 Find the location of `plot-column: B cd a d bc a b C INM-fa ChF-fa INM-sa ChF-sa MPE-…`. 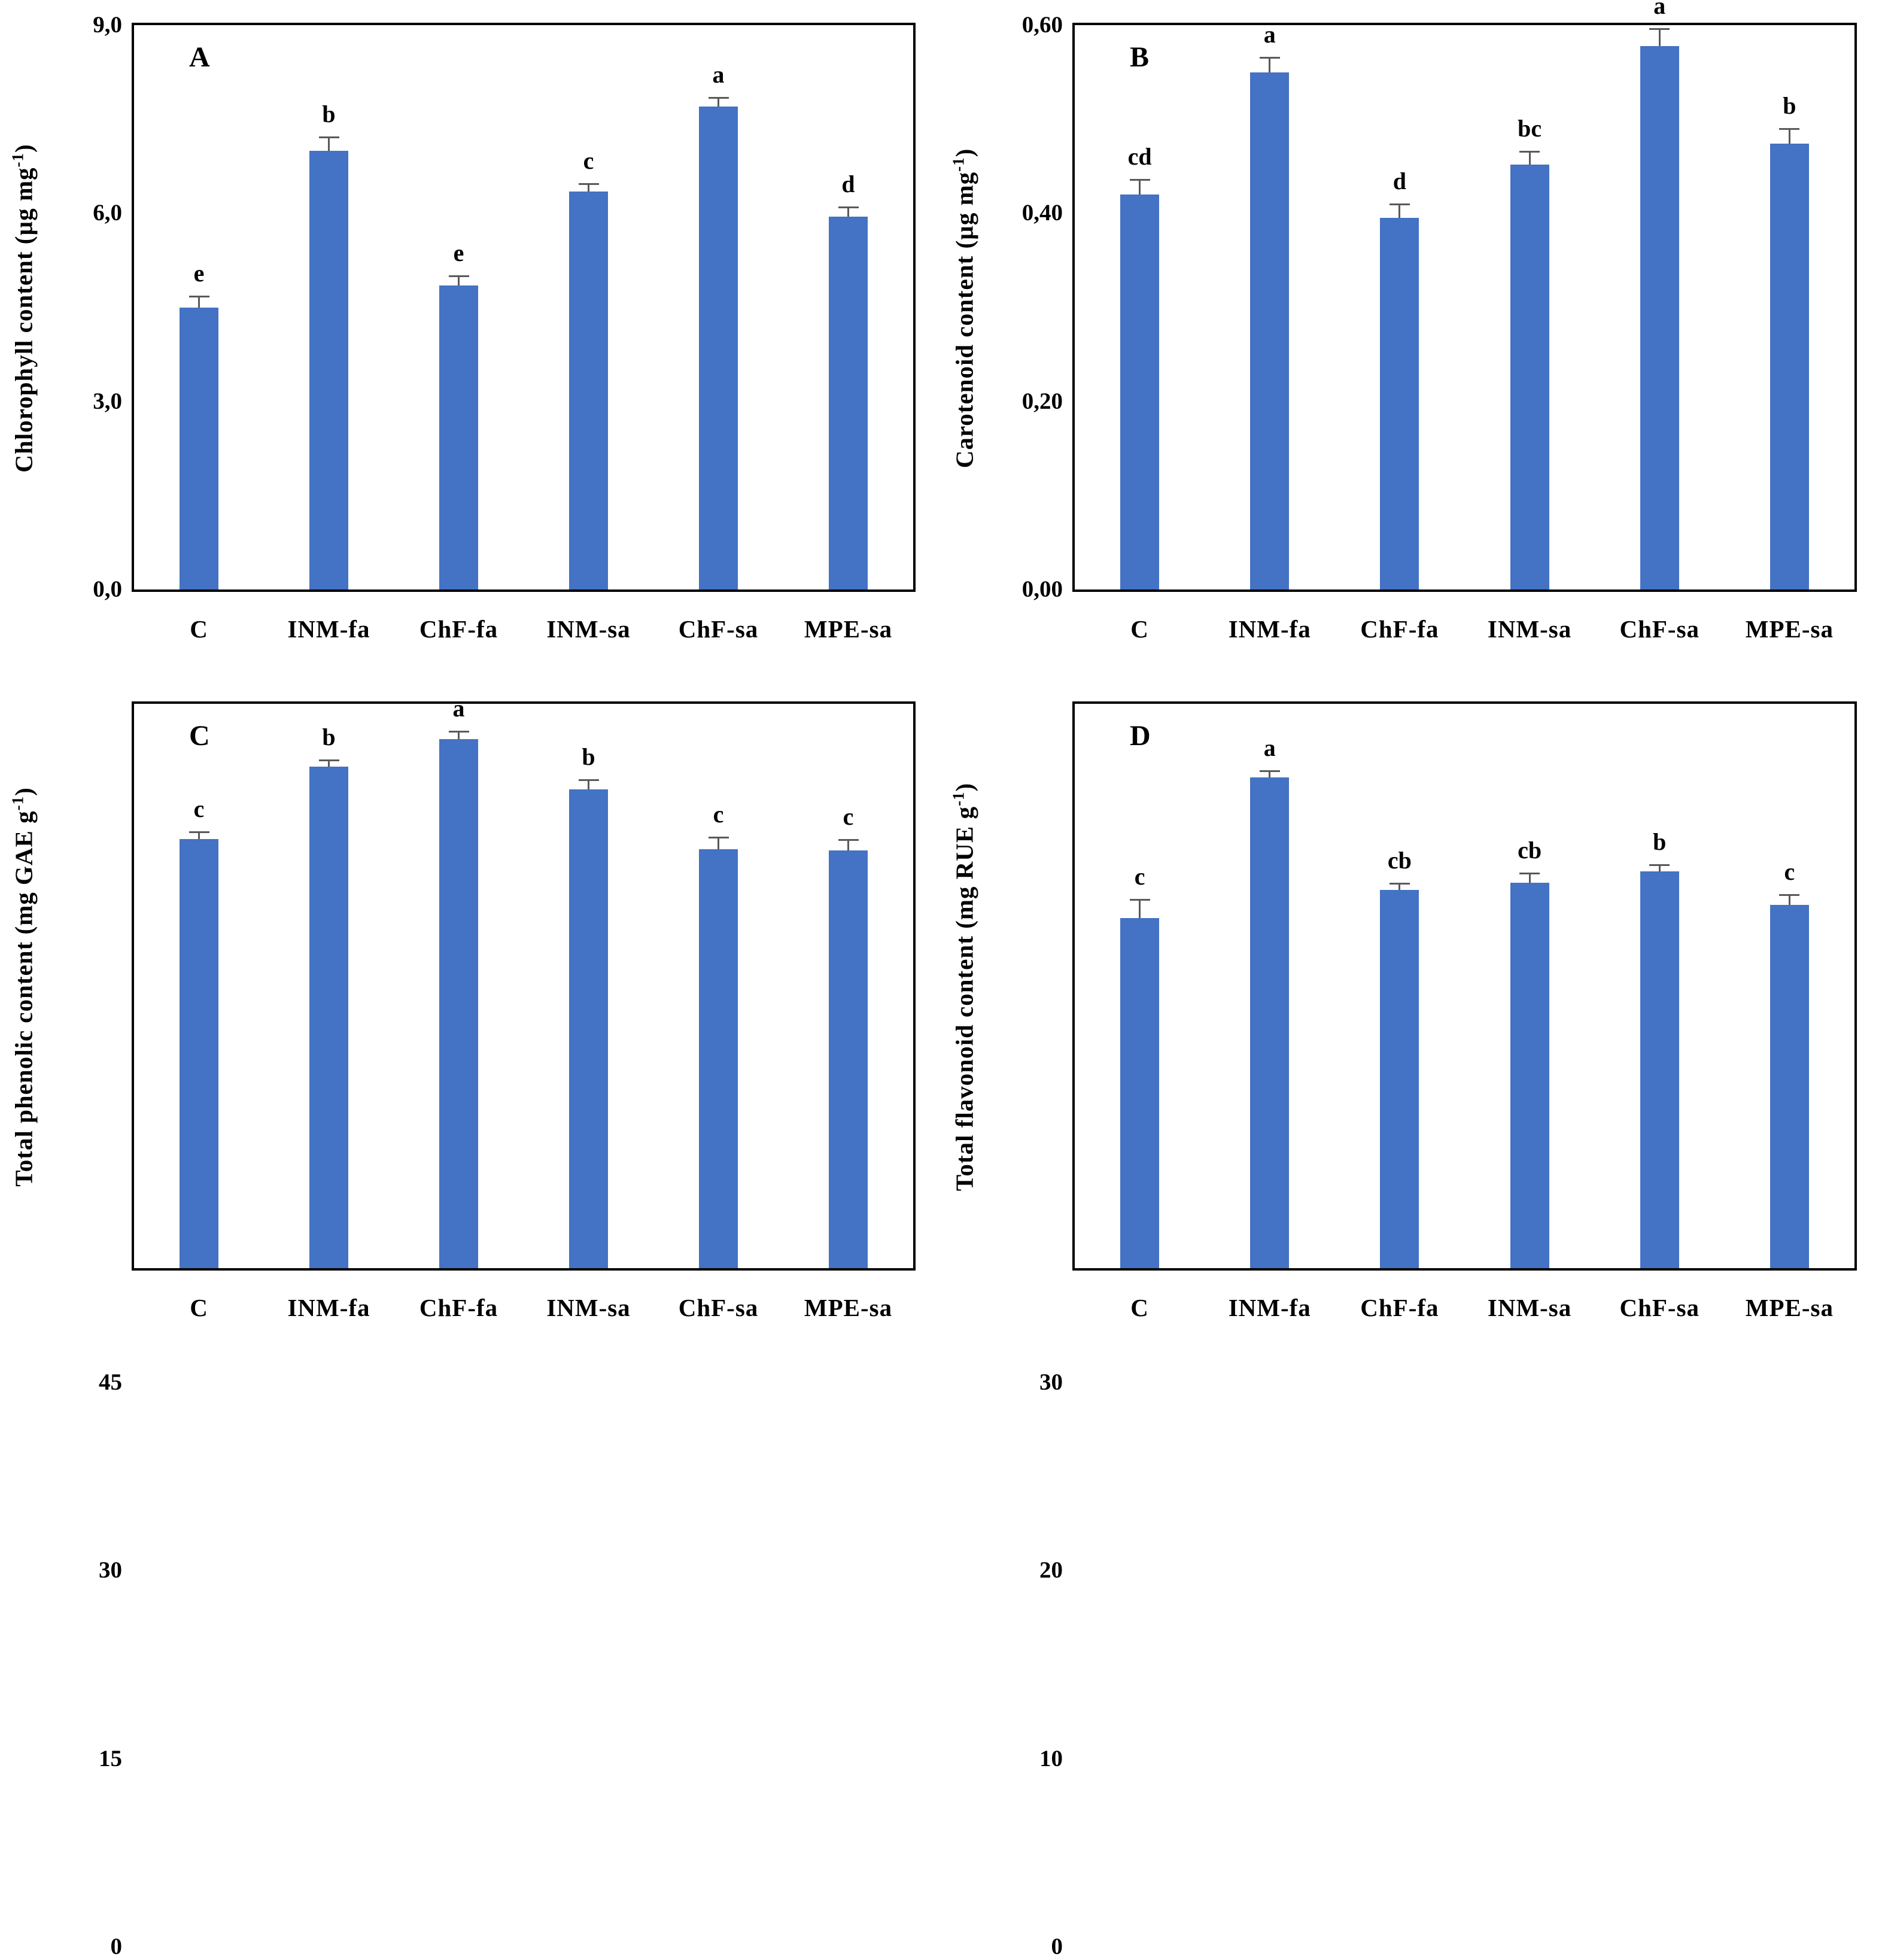

plot-column: B cd a d bc a b C INM-fa ChF-fa INM-sa ChF-sa MPE-… is located at coordinates (1477, 339).